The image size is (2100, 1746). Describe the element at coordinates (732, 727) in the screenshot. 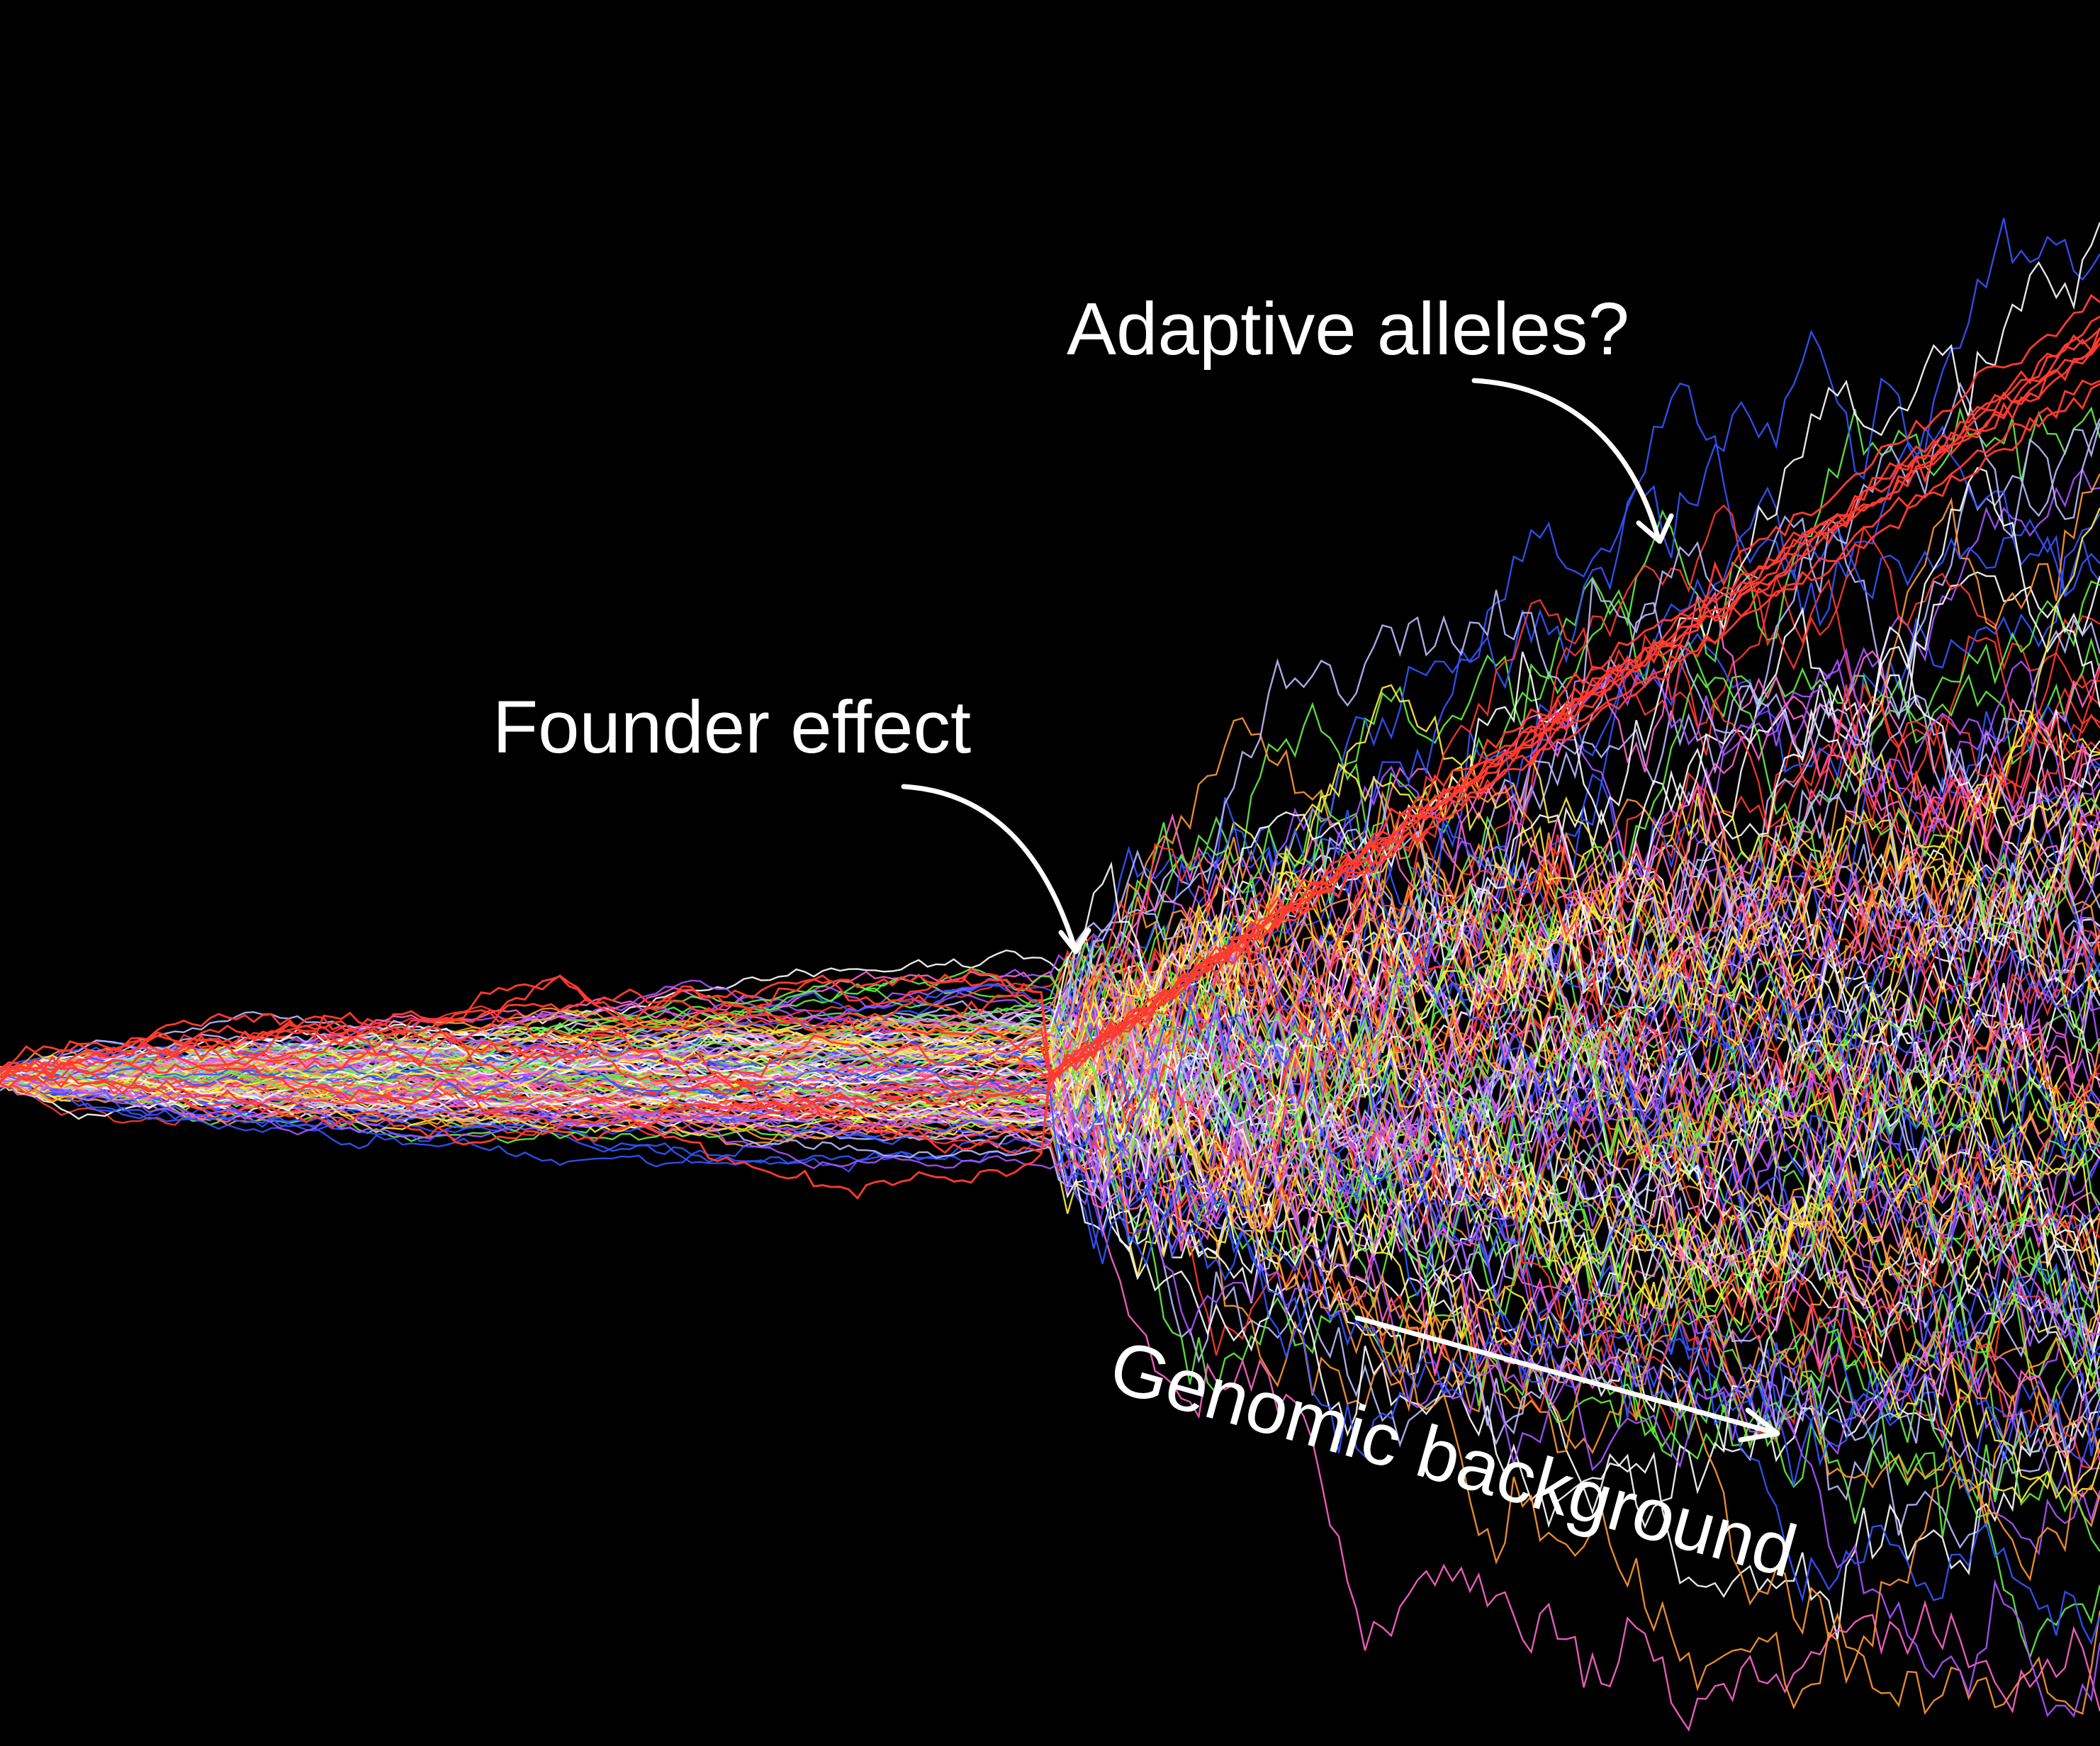

I see `annotation-founder-effect: Founder effect` at that location.